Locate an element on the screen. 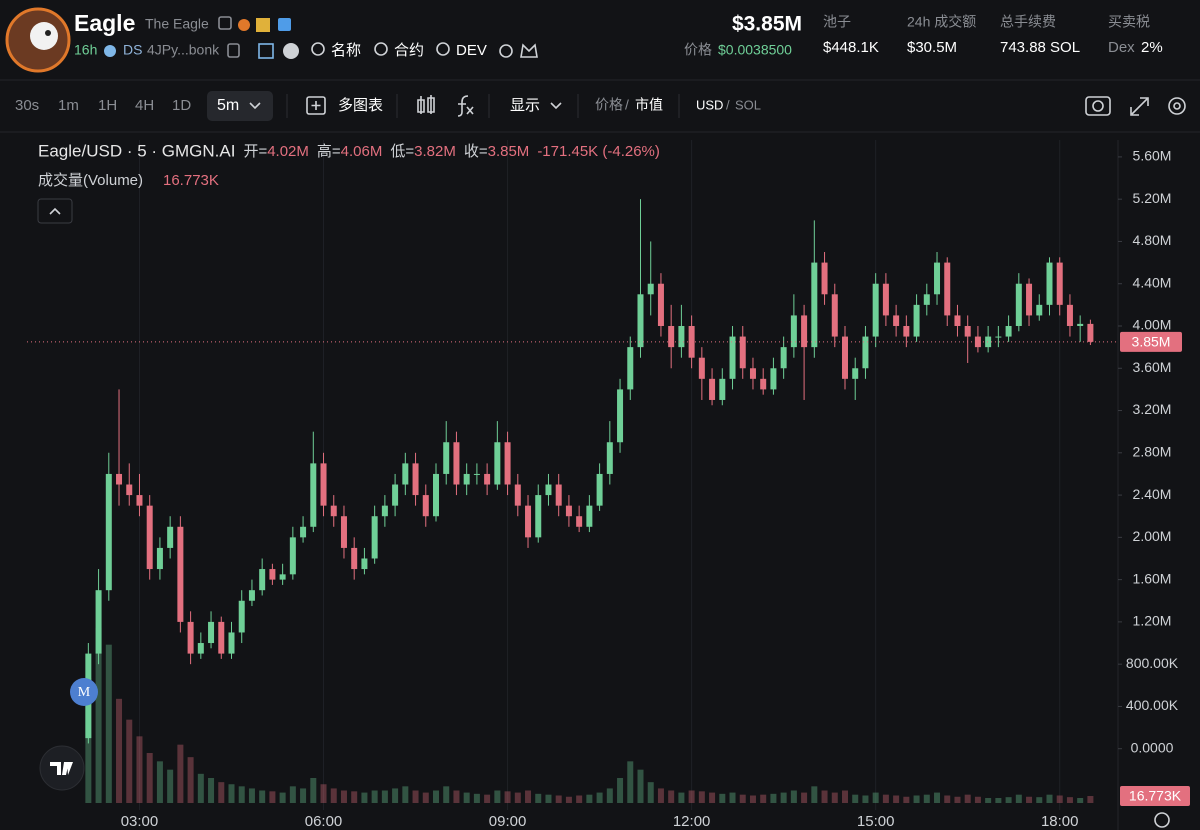 The height and width of the screenshot is (830, 1200). tv-logo is located at coordinates (62, 768).